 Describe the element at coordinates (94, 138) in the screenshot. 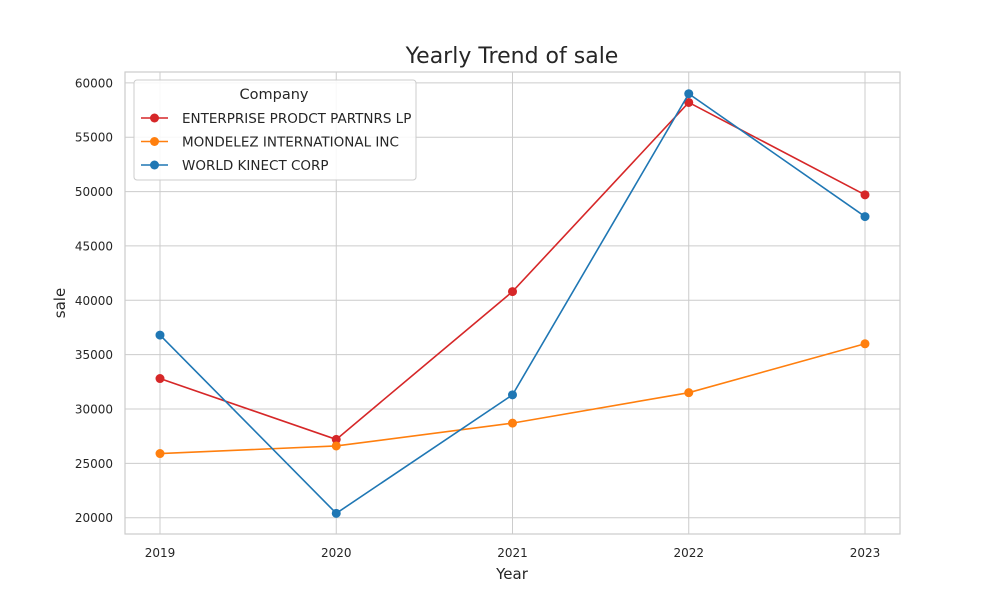

I see `y-tick-label: 55000` at that location.